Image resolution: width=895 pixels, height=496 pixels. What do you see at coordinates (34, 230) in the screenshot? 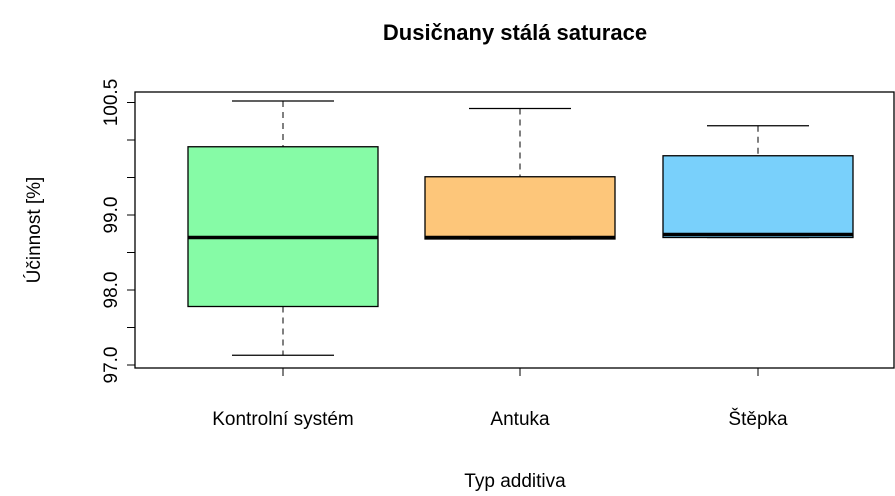
I see `y-axis-label: Účinnost [%]` at bounding box center [34, 230].